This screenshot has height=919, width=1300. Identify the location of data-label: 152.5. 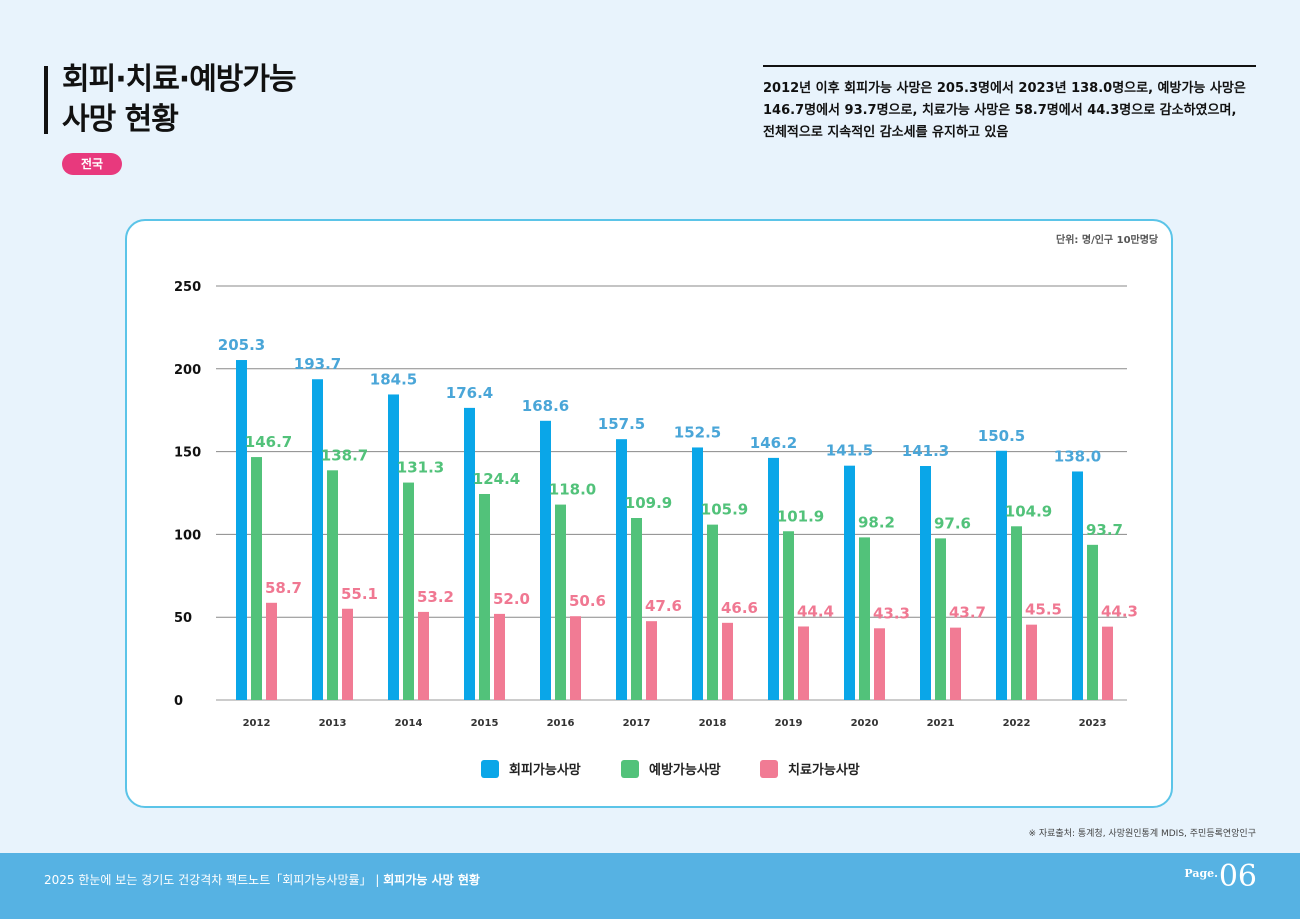
(697, 432).